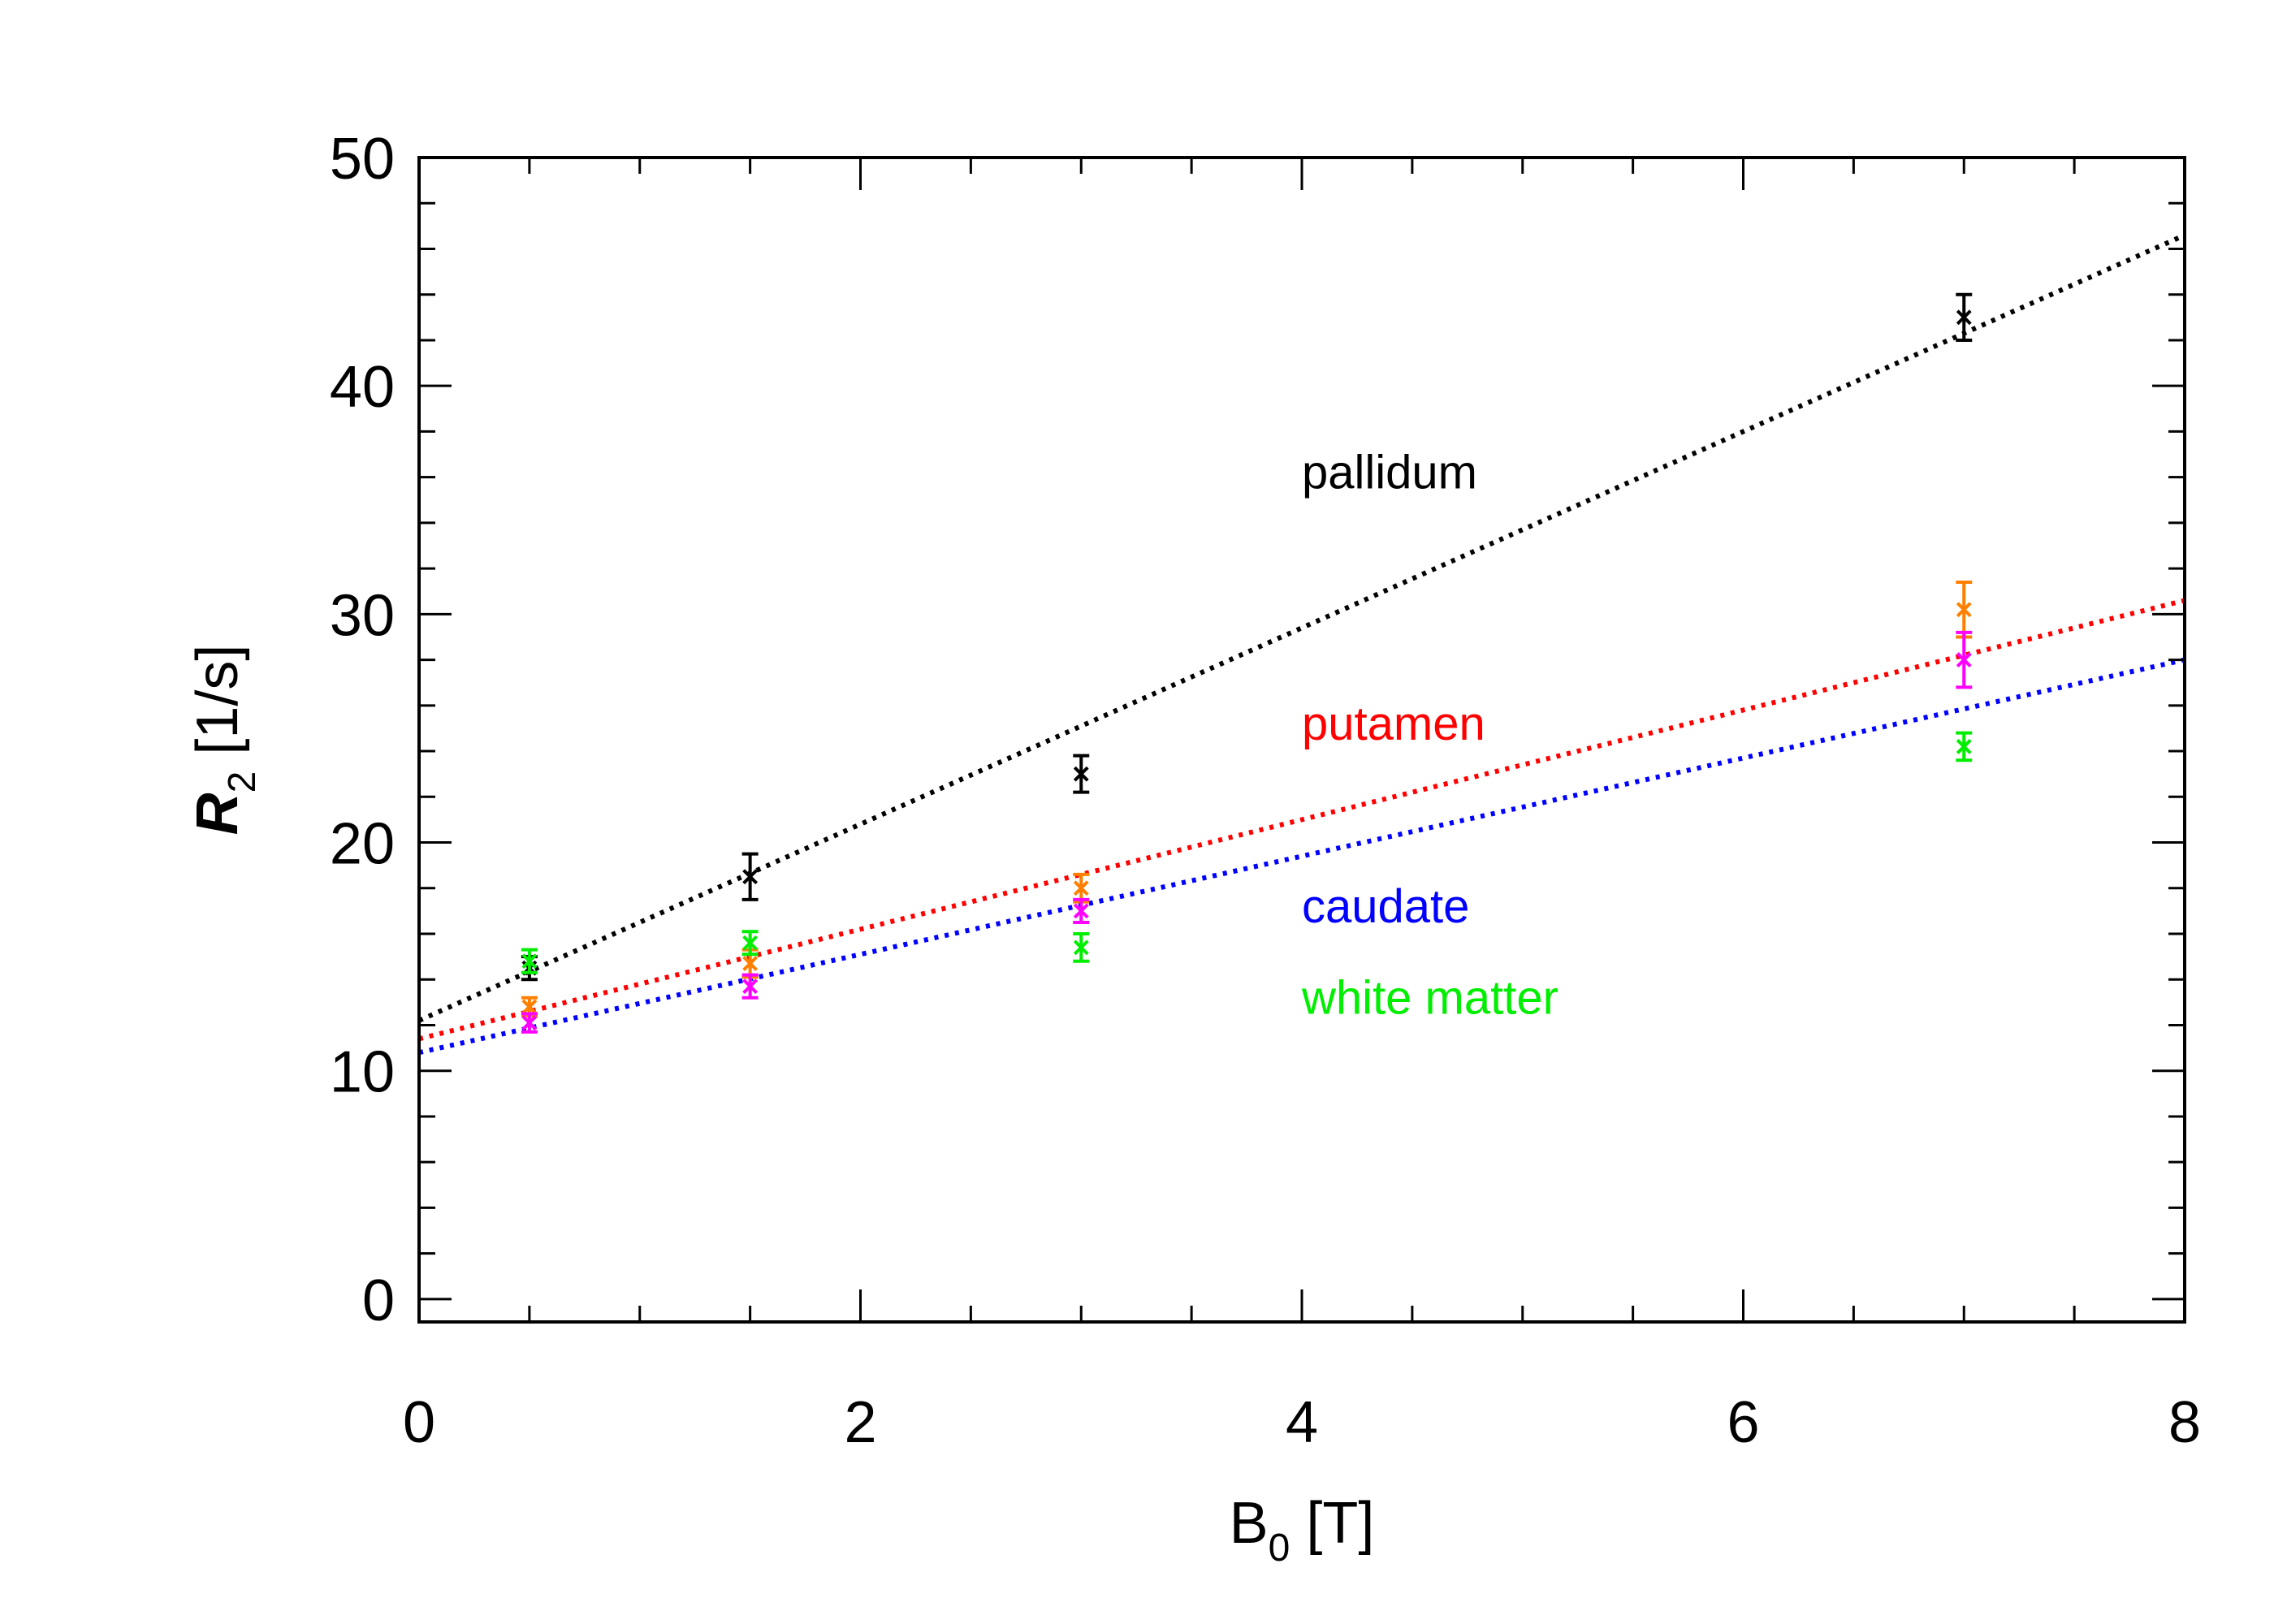 Image resolution: width=2274 pixels, height=1624 pixels. What do you see at coordinates (362, 160) in the screenshot?
I see `y-tick-label: 50` at bounding box center [362, 160].